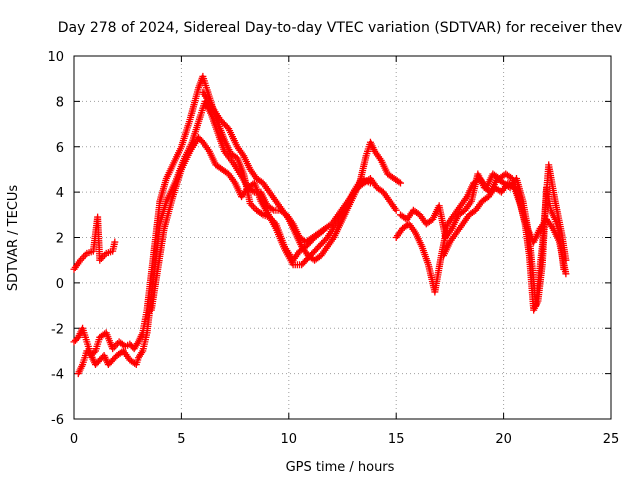 Image resolution: width=640 pixels, height=480 pixels. Describe the element at coordinates (60, 284) in the screenshot. I see `y-tick-label: 0` at that location.